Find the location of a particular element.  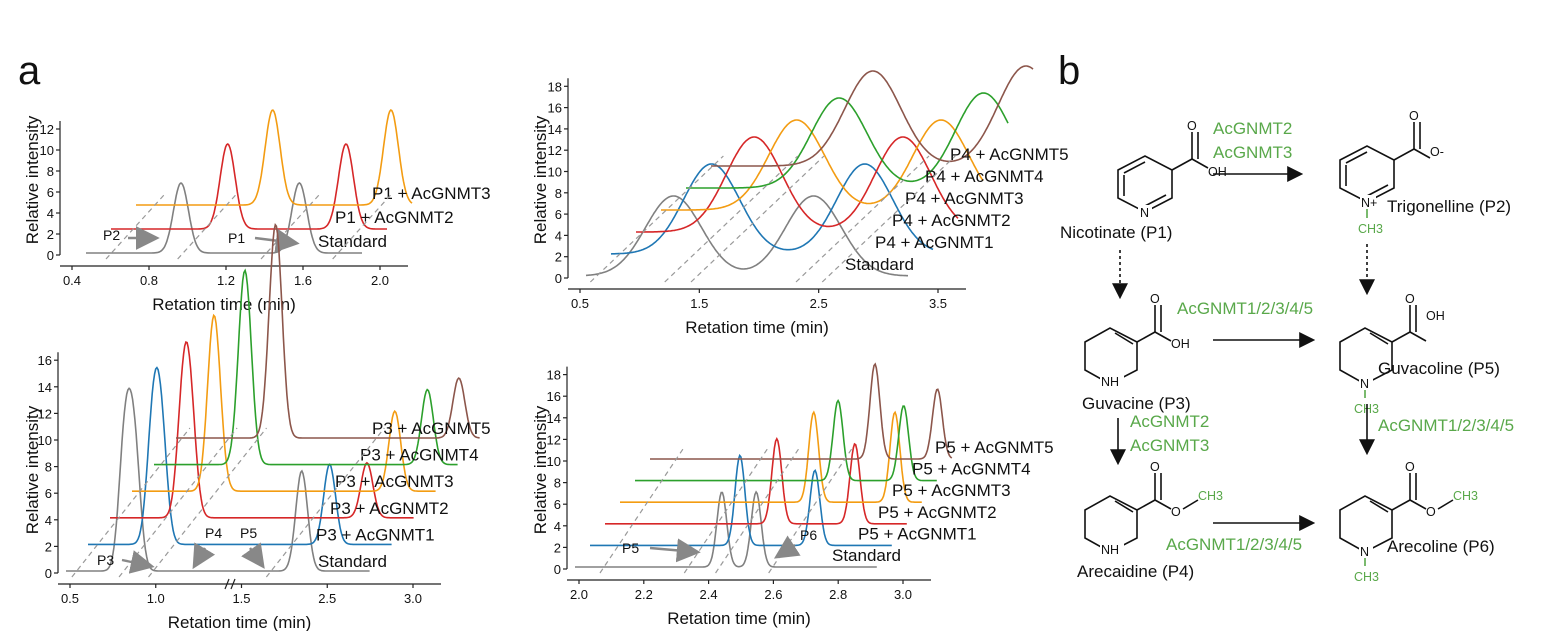

atom-o-2: O is located at coordinates (1414, 116).